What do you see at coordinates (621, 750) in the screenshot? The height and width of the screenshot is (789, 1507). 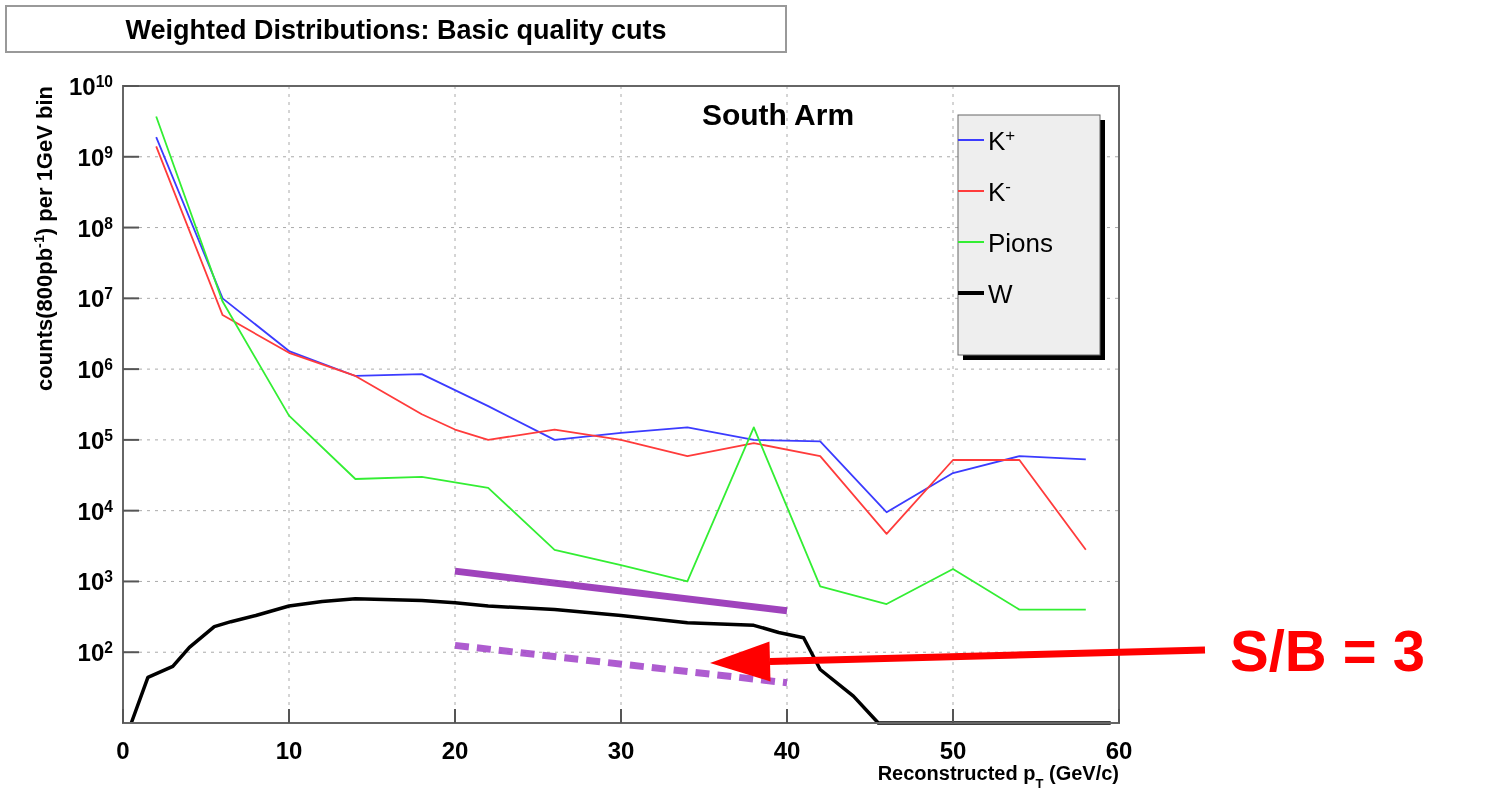 I see `x-tick-label: 30` at bounding box center [621, 750].